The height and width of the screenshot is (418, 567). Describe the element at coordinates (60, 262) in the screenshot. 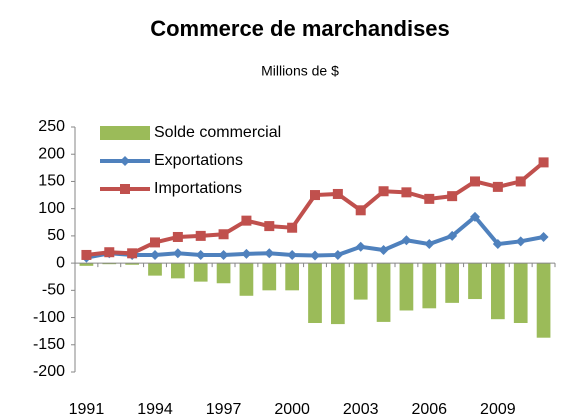

I see `y-tick-label: 0` at that location.